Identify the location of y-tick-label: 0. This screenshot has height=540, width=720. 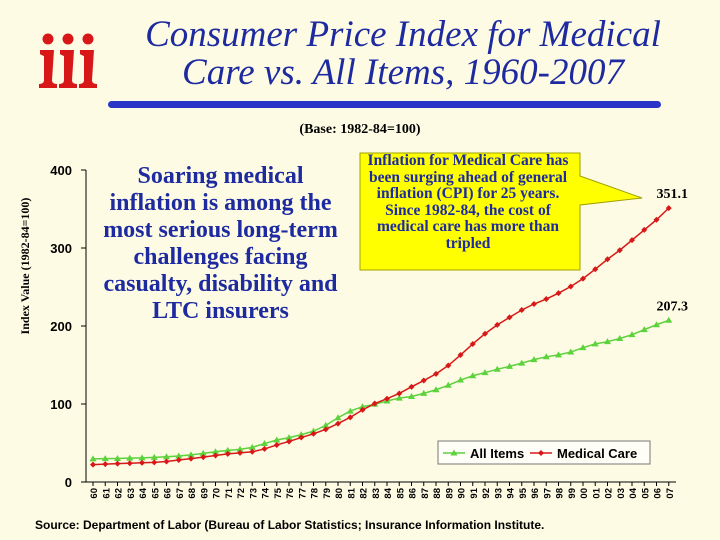
(68, 482).